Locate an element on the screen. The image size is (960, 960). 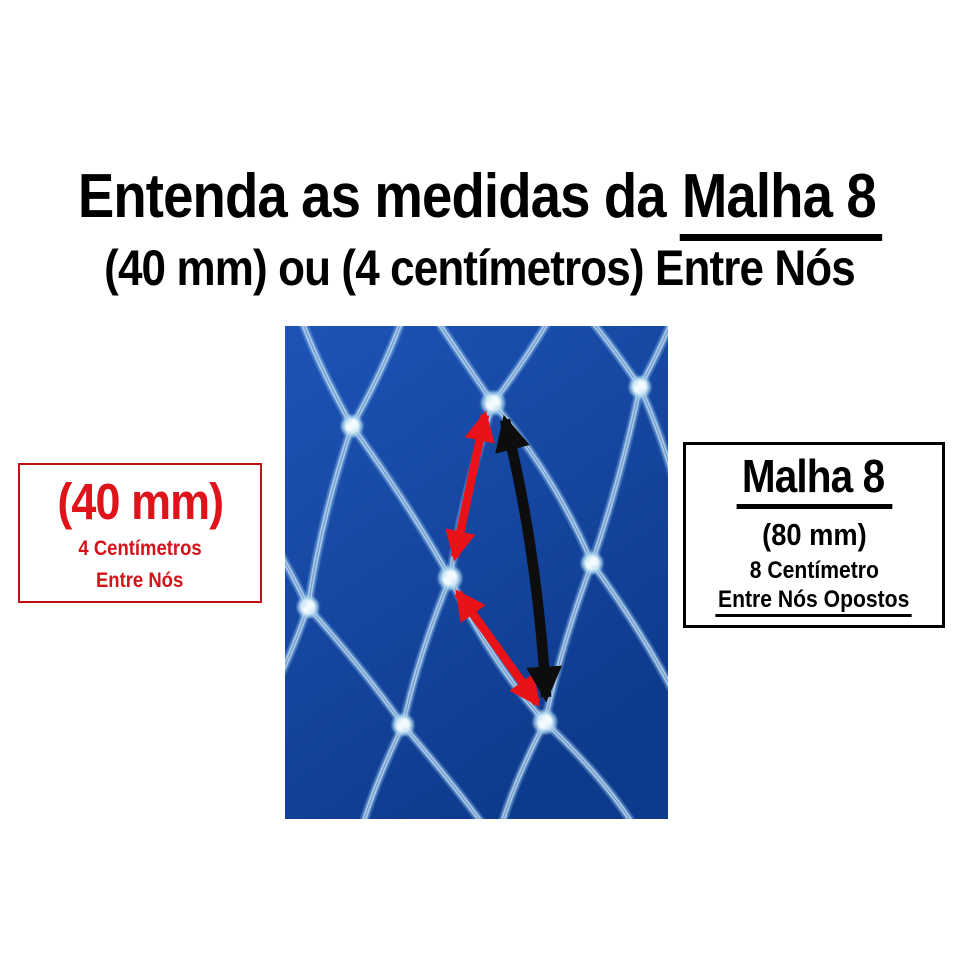
page-subtitle: (40 mm) ou (4 centímetros) Entre Nós is located at coordinates (480, 268).